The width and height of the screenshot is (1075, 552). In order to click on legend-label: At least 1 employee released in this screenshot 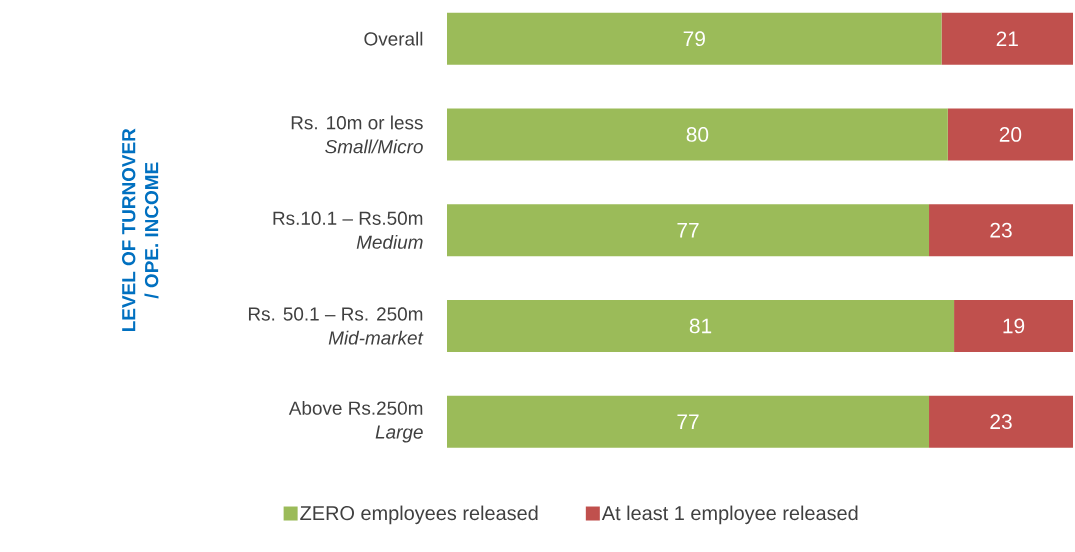, I will do `click(729, 515)`.